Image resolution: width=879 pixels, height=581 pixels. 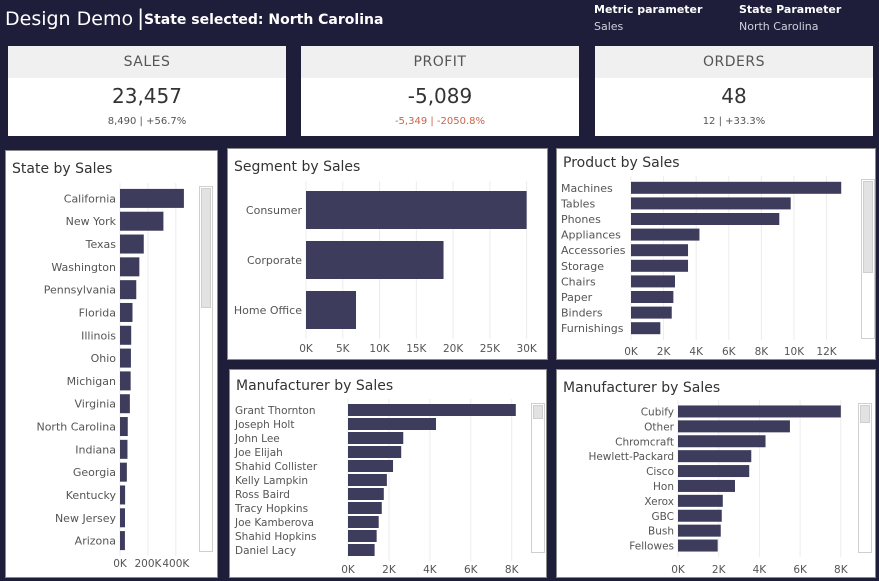 What do you see at coordinates (440, 62) in the screenshot?
I see `kpi-label-profit: PROFIT` at bounding box center [440, 62].